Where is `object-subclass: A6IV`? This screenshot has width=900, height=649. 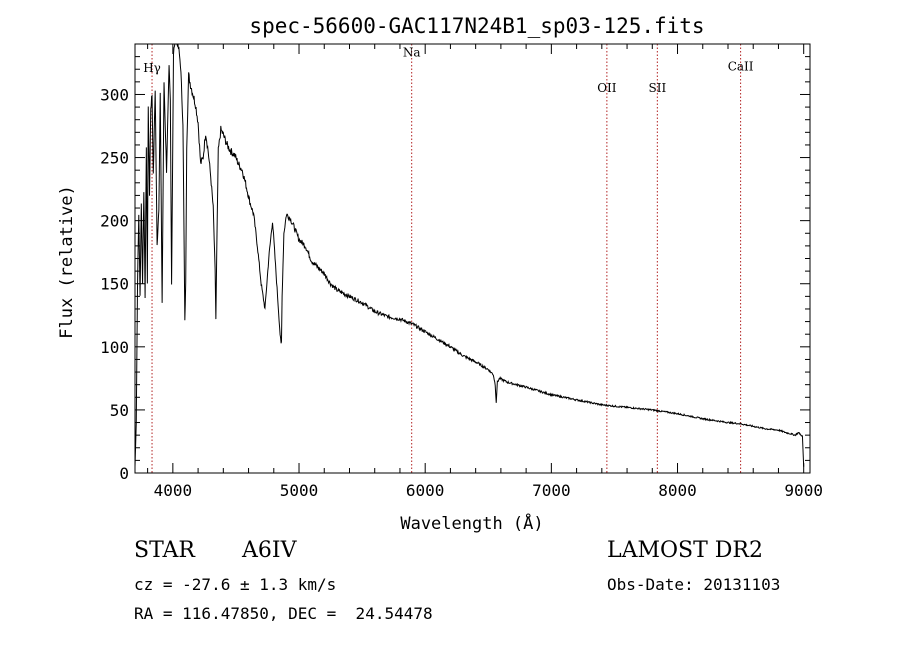 object-subclass: A6IV is located at coordinates (269, 550).